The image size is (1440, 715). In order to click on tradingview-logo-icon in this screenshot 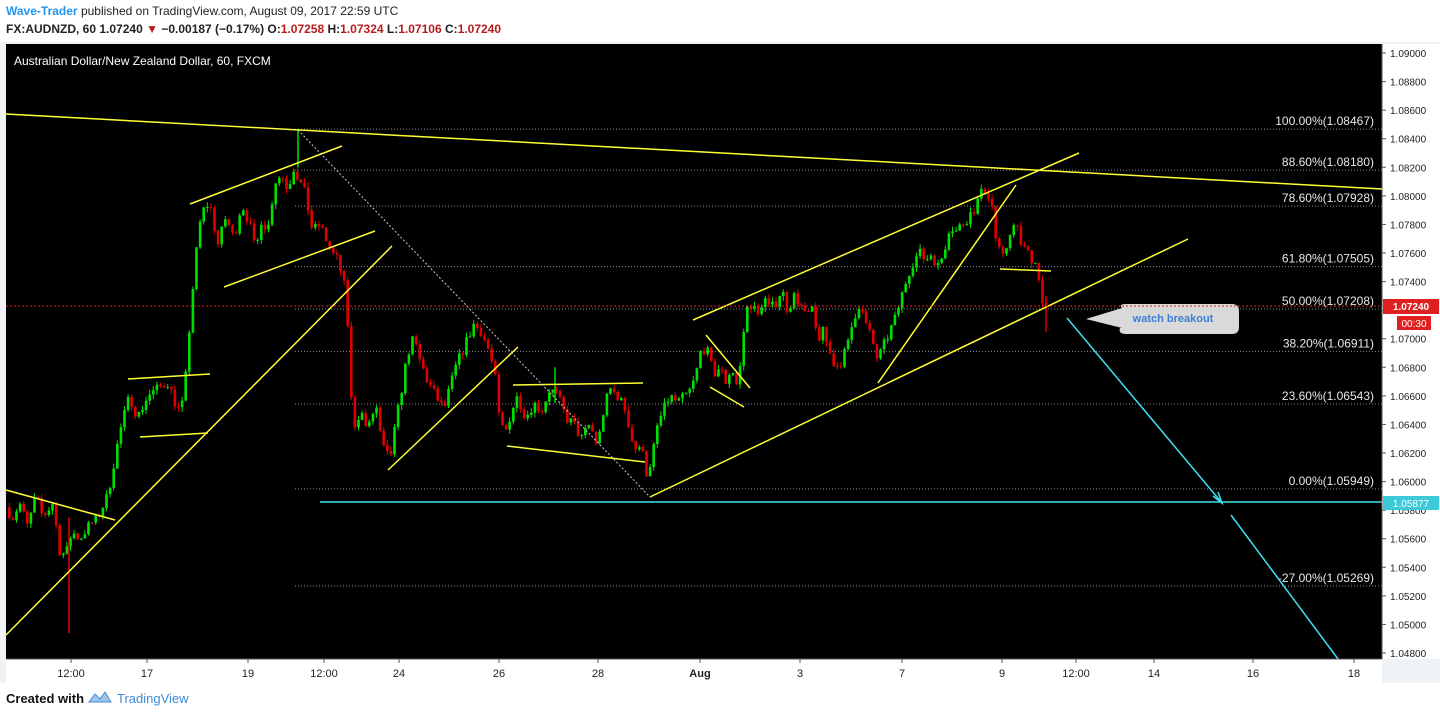, I will do `click(100, 697)`.